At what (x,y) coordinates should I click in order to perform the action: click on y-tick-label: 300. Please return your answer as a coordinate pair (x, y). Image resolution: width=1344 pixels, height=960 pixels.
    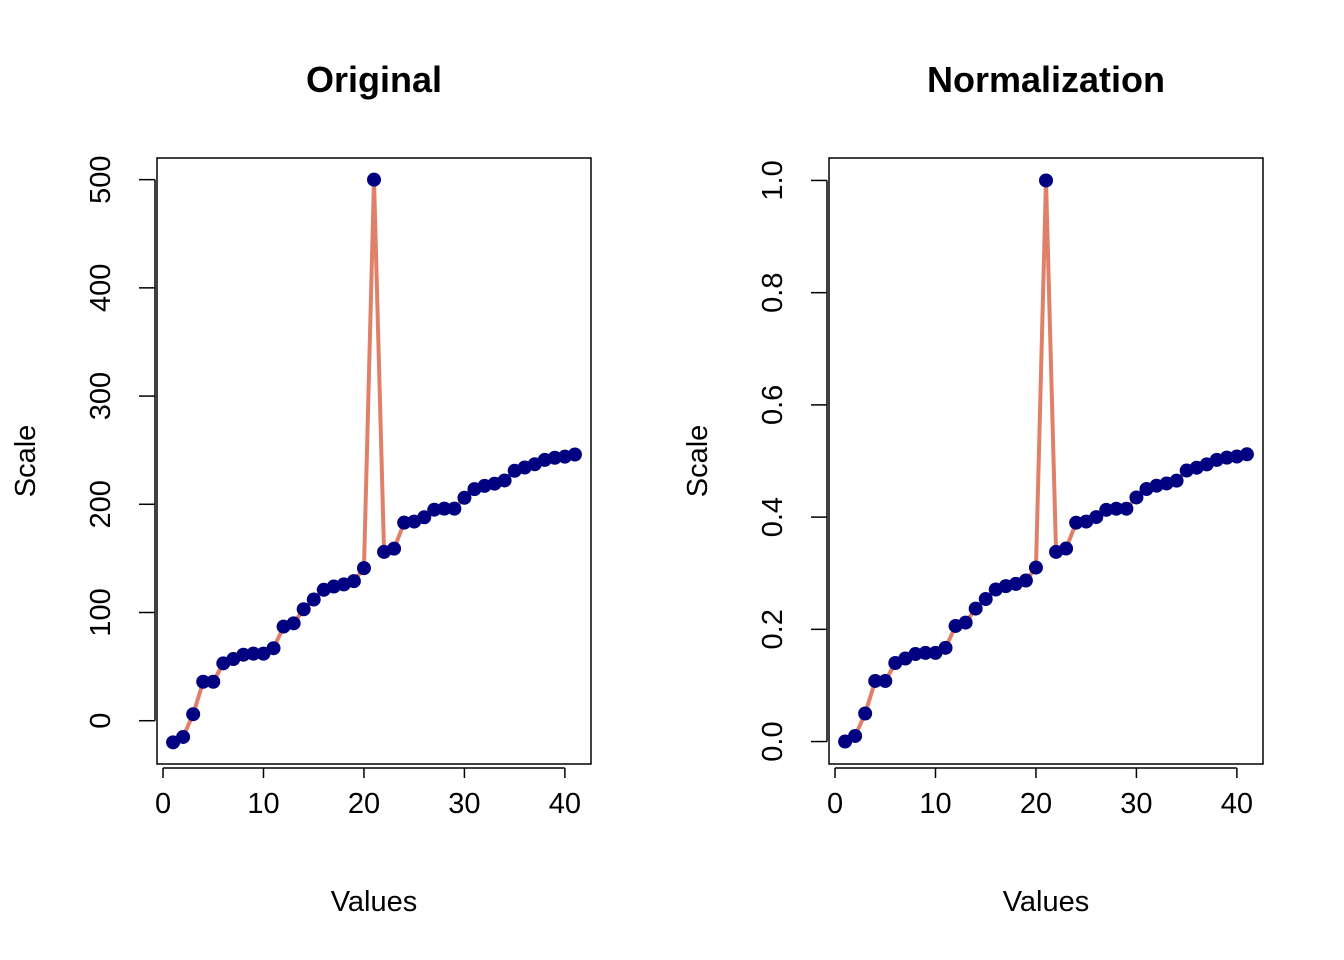
    Looking at the image, I should click on (101, 396).